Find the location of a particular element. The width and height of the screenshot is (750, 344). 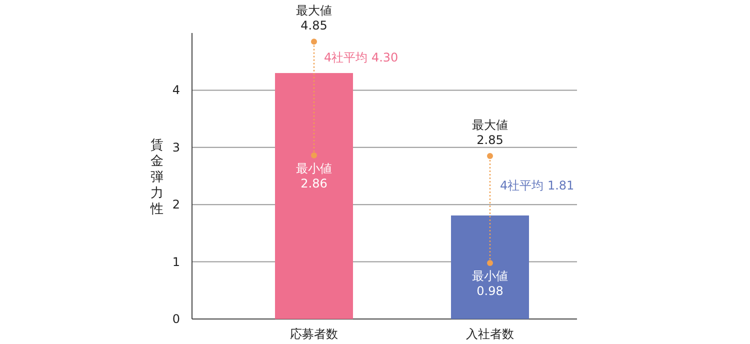

data-label: 4社平均 4.30 is located at coordinates (361, 57).